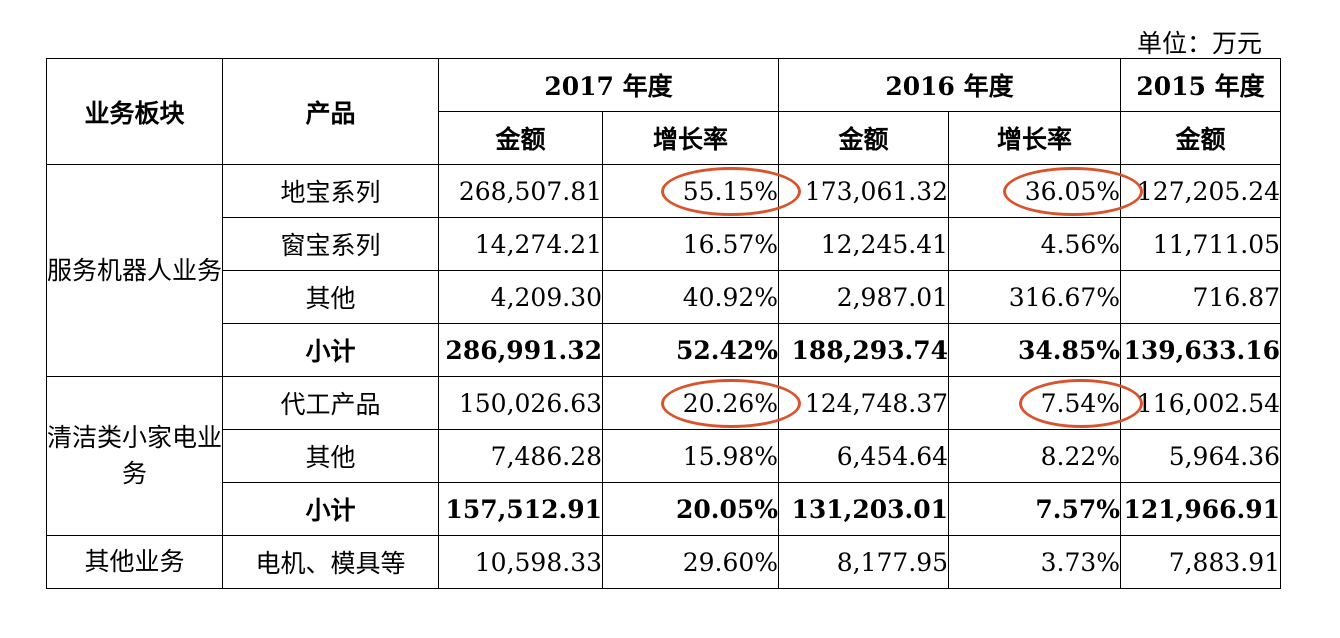  I want to click on amount-2015-cell: 116,002.54, so click(1201, 403).